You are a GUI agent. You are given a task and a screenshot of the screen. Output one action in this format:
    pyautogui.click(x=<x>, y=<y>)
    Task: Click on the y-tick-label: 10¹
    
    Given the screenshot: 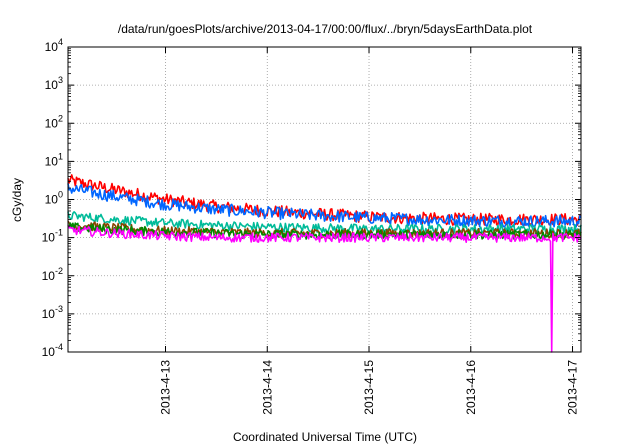 What is the action you would take?
    pyautogui.click(x=54, y=159)
    